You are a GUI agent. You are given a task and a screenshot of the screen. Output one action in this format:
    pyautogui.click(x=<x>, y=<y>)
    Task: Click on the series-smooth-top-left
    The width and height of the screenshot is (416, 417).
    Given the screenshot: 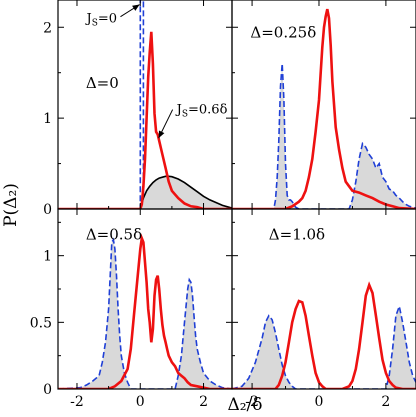 What is the action you would take?
    pyautogui.click(x=185, y=192)
    